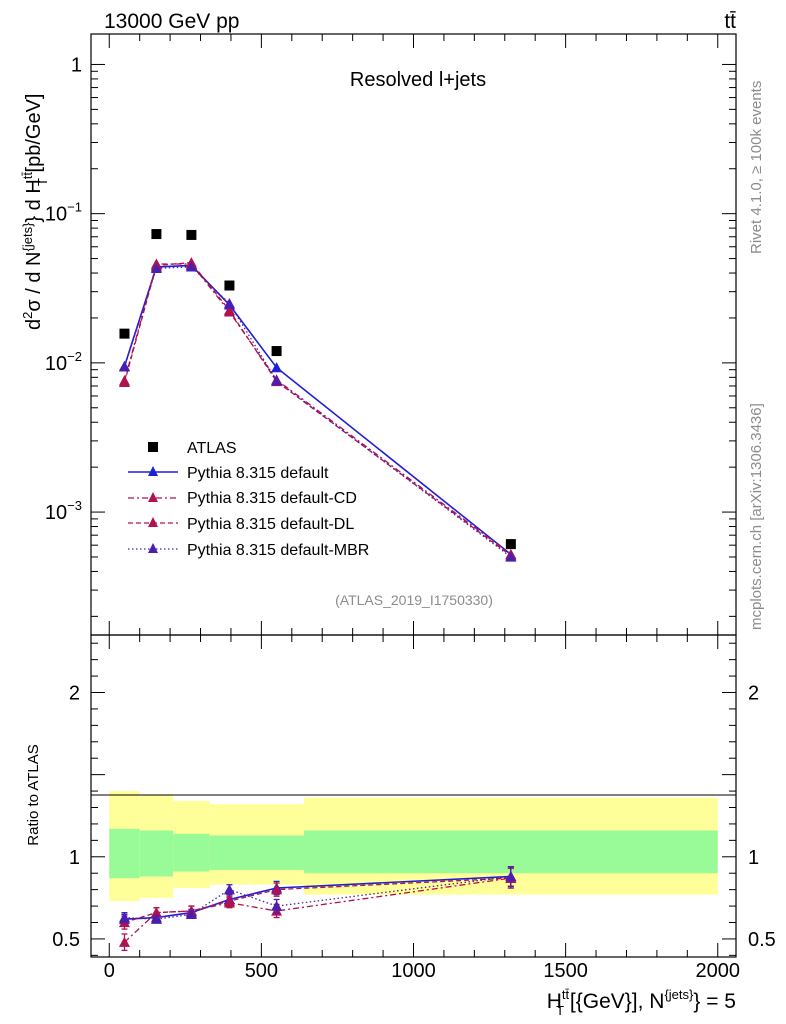 The image size is (786, 1024). What do you see at coordinates (153, 471) in the screenshot?
I see `legend-marker-default` at bounding box center [153, 471].